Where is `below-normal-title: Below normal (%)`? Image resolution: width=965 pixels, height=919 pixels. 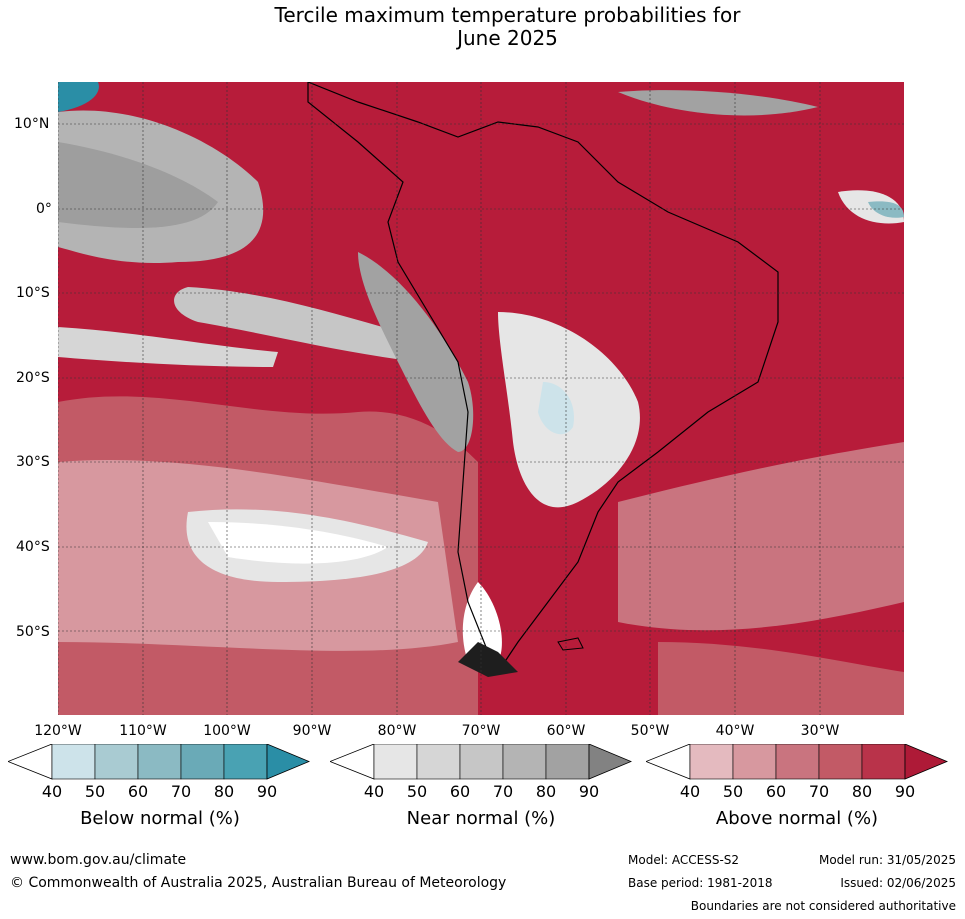
below-normal-title: Below normal (%) is located at coordinates (160, 818).